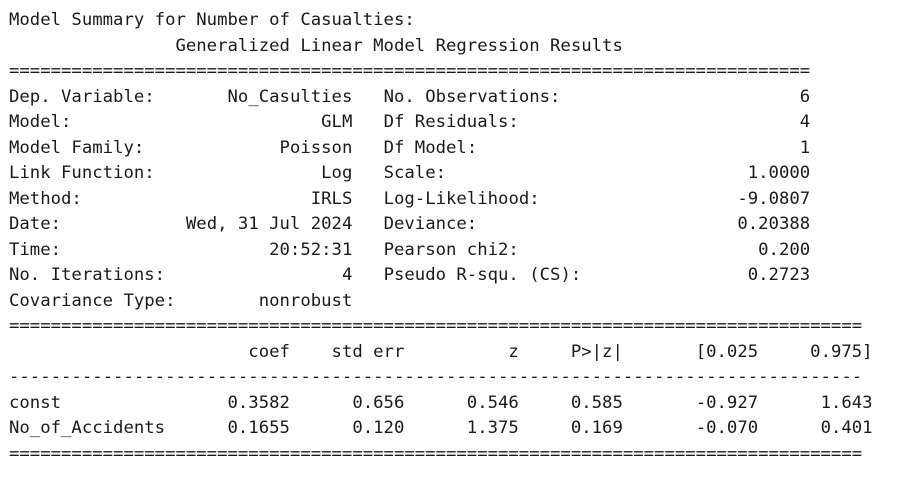 This screenshot has height=479, width=919. I want to click on model-info-row: Date: Wed, 31 Jul 2024 Deviance: 0.20388, so click(441, 225).